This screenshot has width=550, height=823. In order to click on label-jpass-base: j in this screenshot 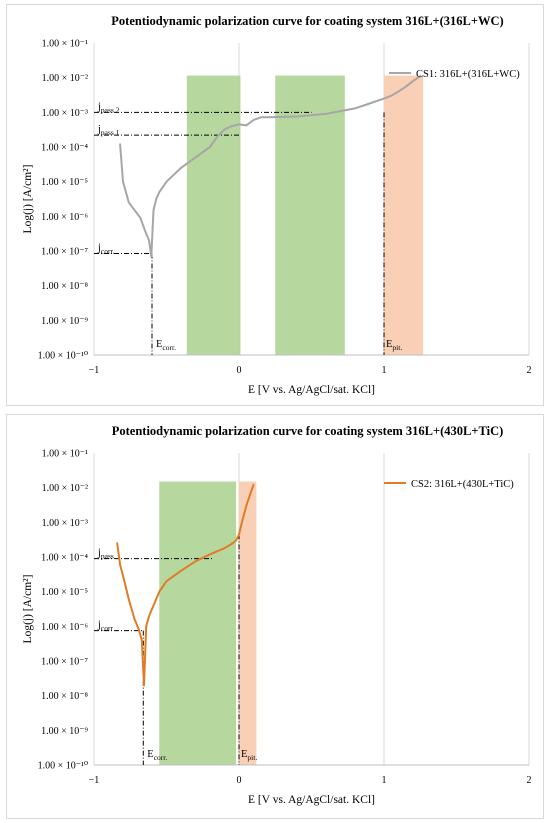, I will do `click(99, 553)`.